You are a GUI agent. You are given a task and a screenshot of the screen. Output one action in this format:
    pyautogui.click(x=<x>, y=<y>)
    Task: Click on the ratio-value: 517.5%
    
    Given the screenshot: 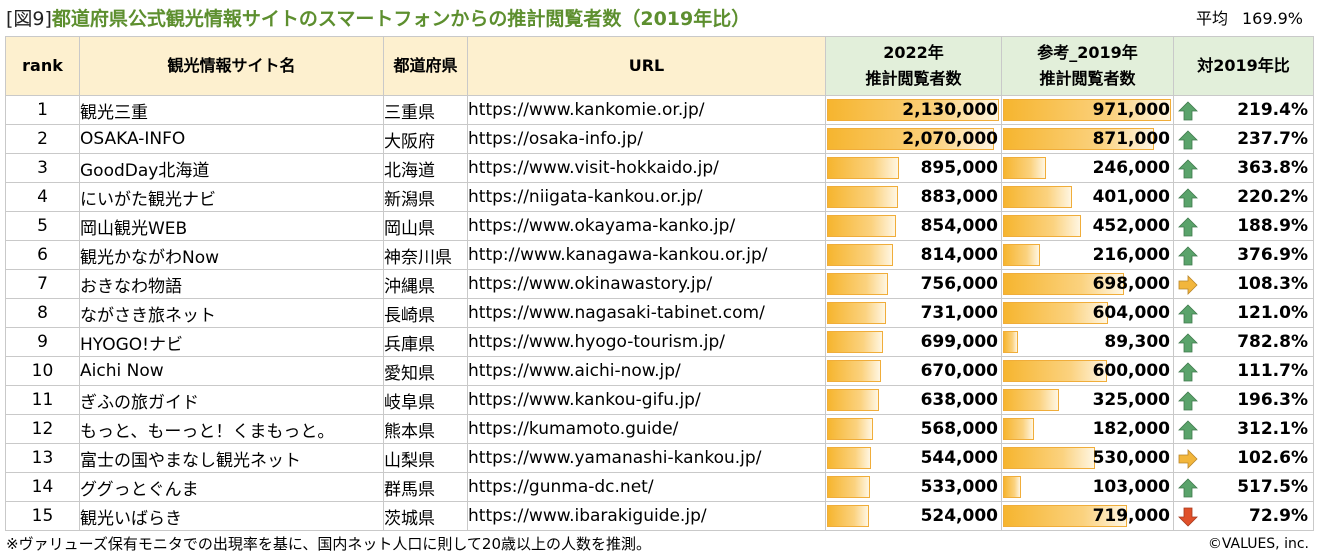 What is the action you would take?
    pyautogui.click(x=1272, y=487)
    